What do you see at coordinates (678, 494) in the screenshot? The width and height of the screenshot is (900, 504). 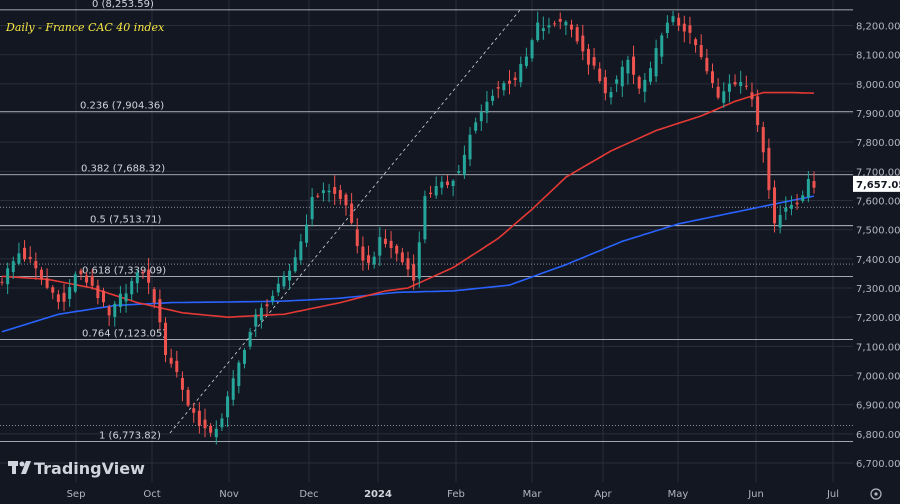 I see `x-tick-label: May` at bounding box center [678, 494].